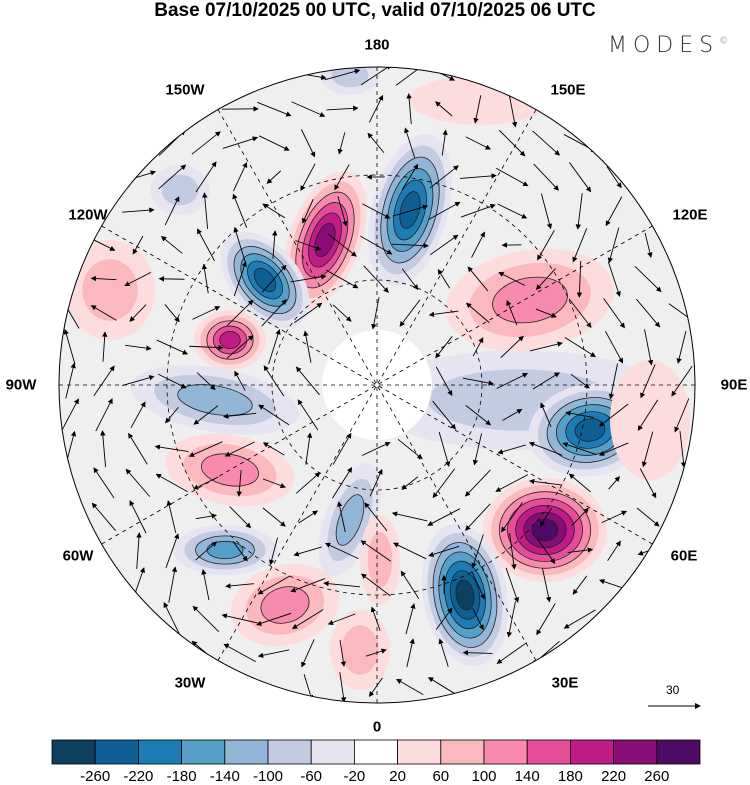 The width and height of the screenshot is (750, 785). I want to click on lon-label-90w: 90W, so click(21, 385).